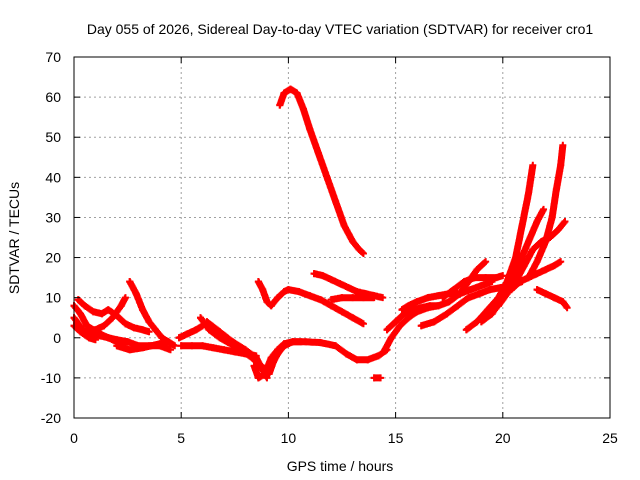 This screenshot has width=640, height=480. Describe the element at coordinates (552, 299) in the screenshot. I see `series-arc-ac` at that location.